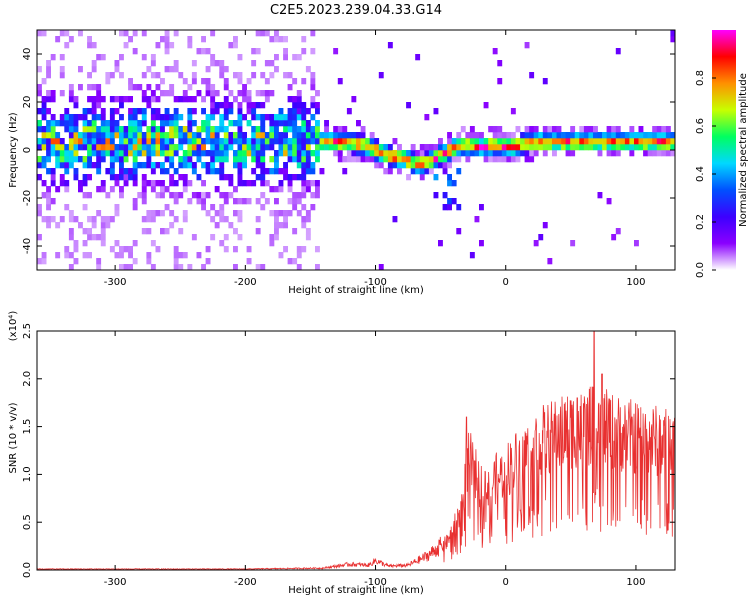  What do you see at coordinates (700, 222) in the screenshot?
I see `colorbar-tick-label: 0.2` at bounding box center [700, 222].